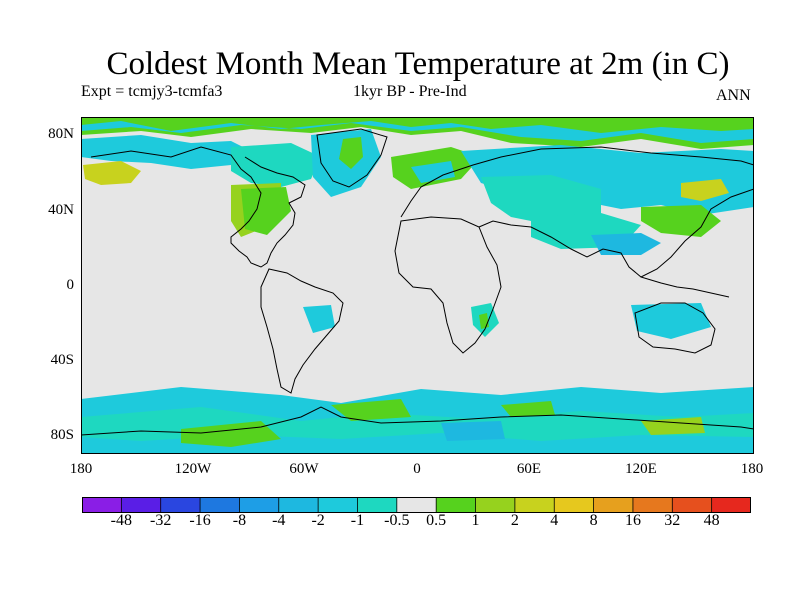  Describe the element at coordinates (671, 321) in the screenshot. I see `field-australia-cyan` at that location.